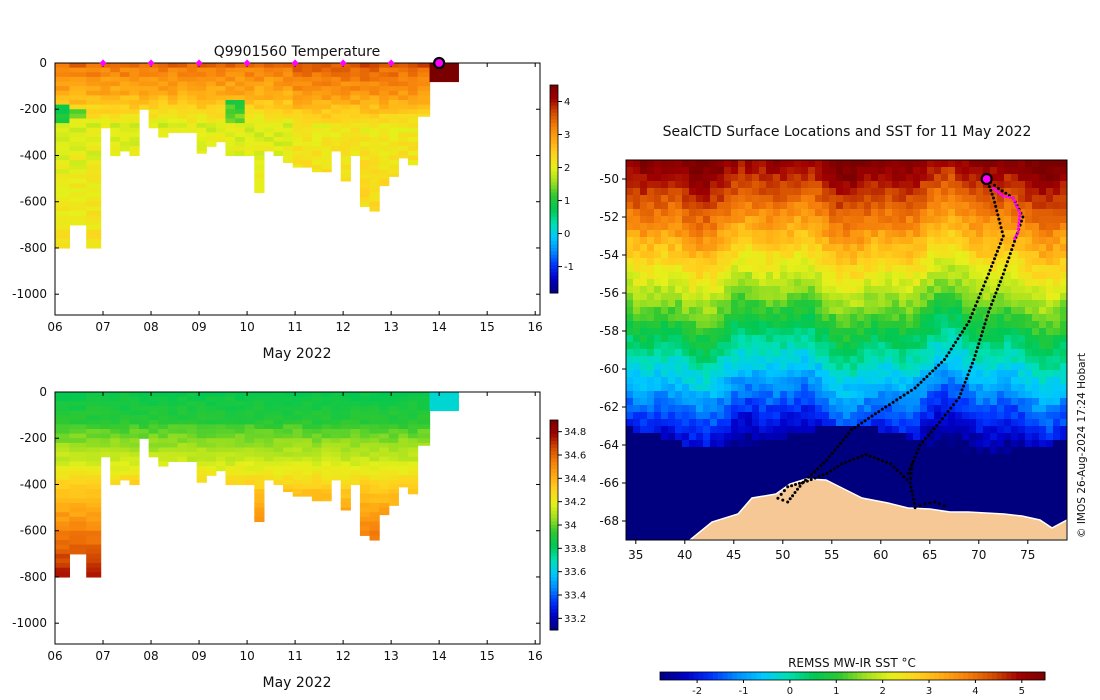 The width and height of the screenshot is (1100, 700). I want to click on y-tick-label: -400, so click(33, 155).